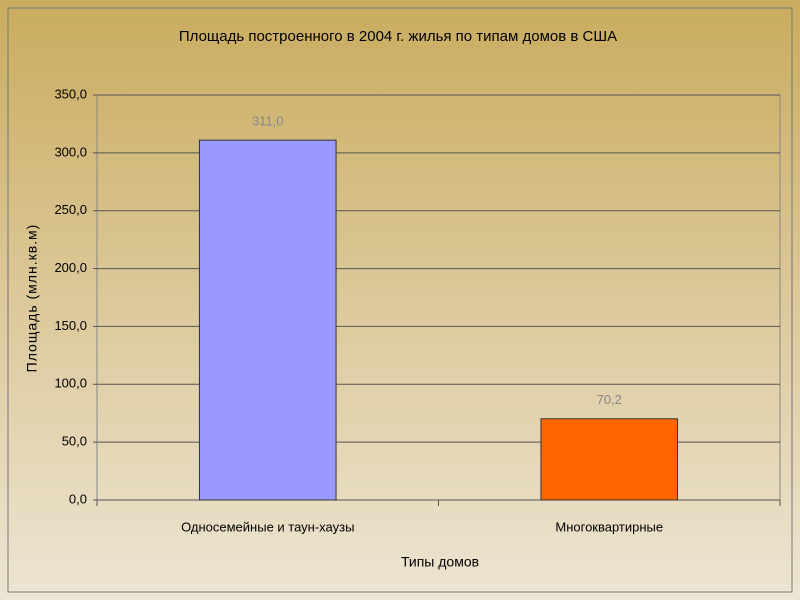 Image resolution: width=800 pixels, height=600 pixels. I want to click on y-tick-label: 300,0, so click(70, 151).